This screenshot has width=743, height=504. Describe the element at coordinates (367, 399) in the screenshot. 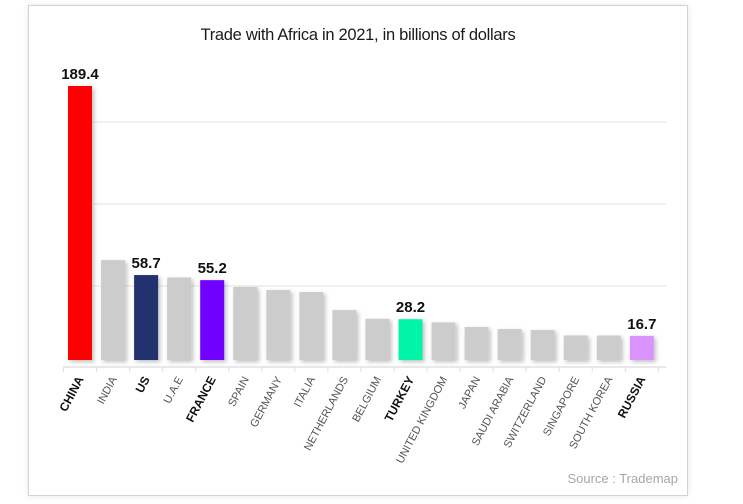

I see `x-tick-label: BELGIUM` at that location.